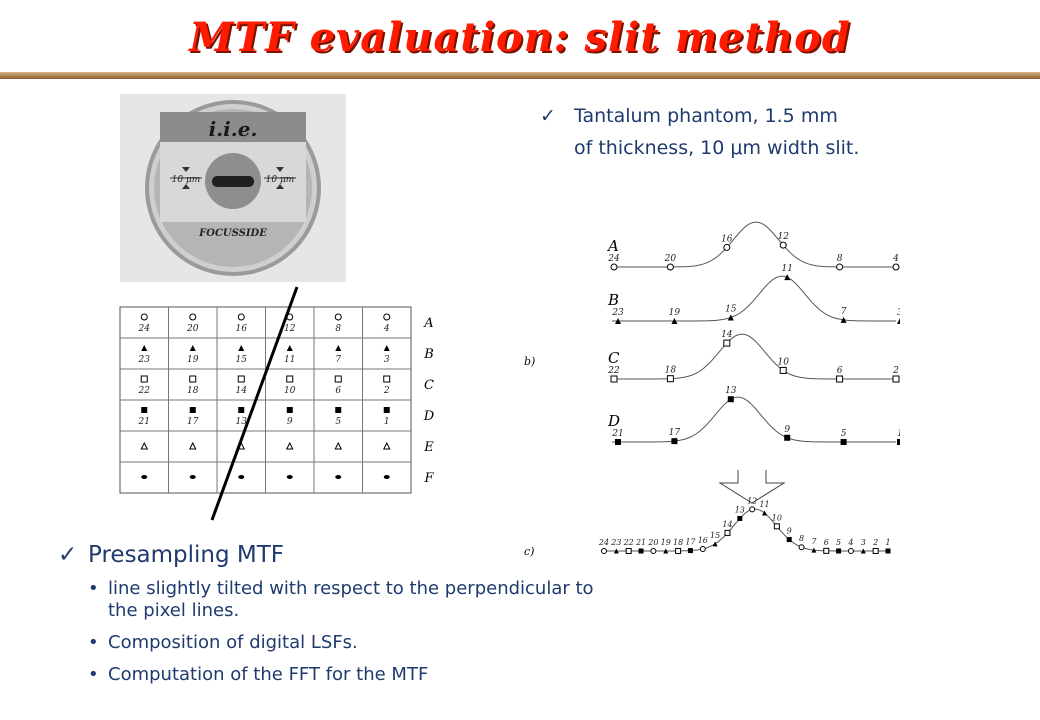 The width and height of the screenshot is (1040, 720). What do you see at coordinates (144, 422) in the screenshot?
I see `grid-cell-value: 21` at bounding box center [144, 422].